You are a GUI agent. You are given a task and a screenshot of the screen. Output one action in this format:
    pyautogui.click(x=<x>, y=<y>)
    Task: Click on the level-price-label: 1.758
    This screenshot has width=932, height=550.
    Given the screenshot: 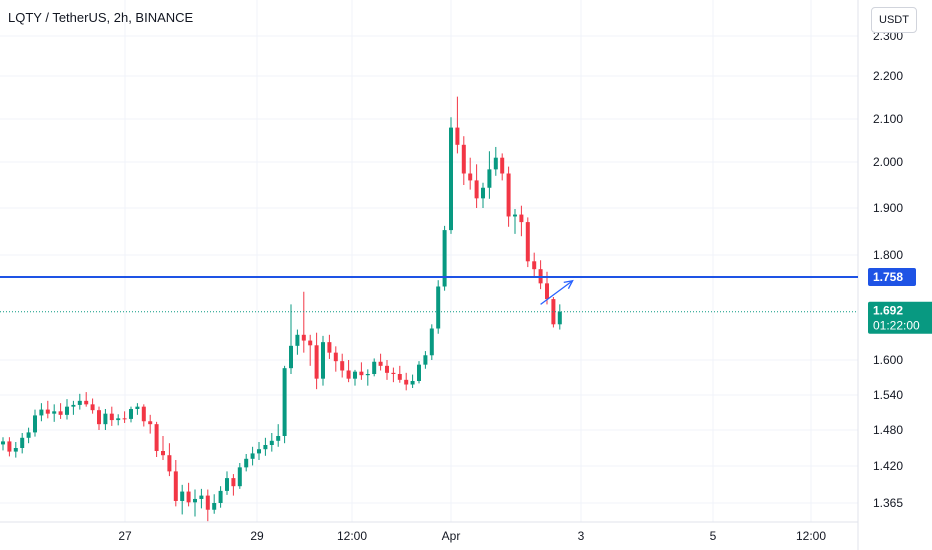 What is the action you would take?
    pyautogui.click(x=888, y=277)
    